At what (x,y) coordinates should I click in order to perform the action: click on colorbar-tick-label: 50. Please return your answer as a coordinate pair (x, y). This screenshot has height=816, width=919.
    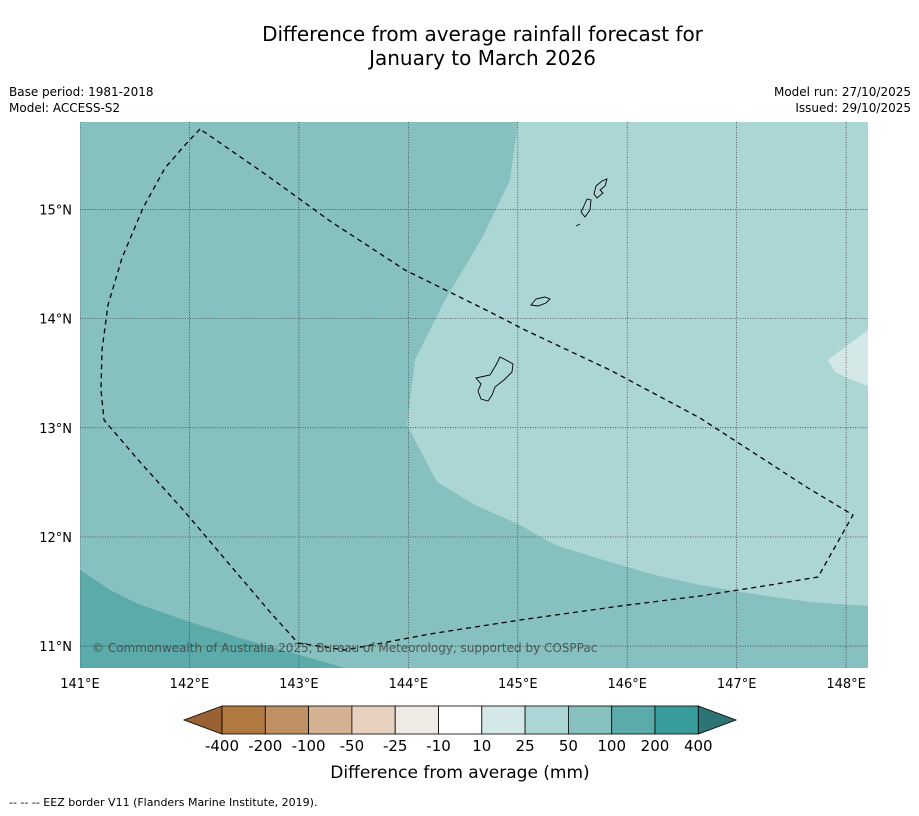
    Looking at the image, I should click on (568, 746).